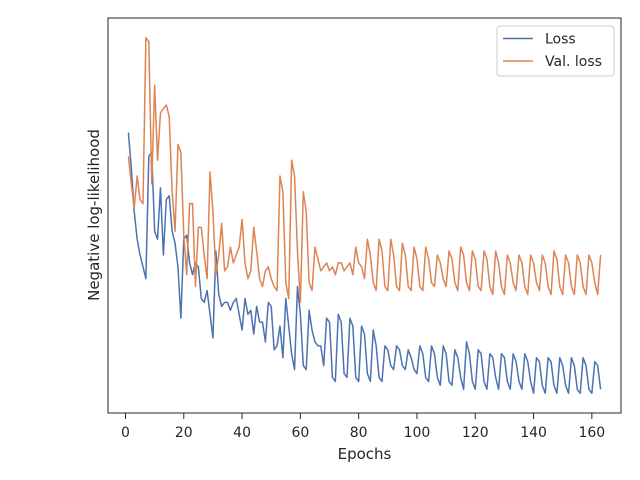 This screenshot has height=480, width=640. I want to click on x-axis-label: Epochs, so click(365, 454).